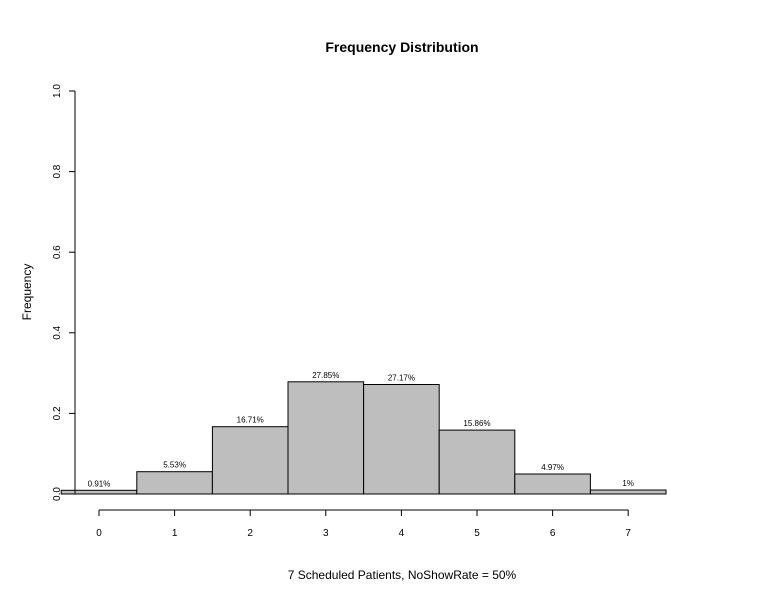 This screenshot has width=776, height=600. Describe the element at coordinates (326, 533) in the screenshot. I see `x-tick-label-3: 3` at that location.